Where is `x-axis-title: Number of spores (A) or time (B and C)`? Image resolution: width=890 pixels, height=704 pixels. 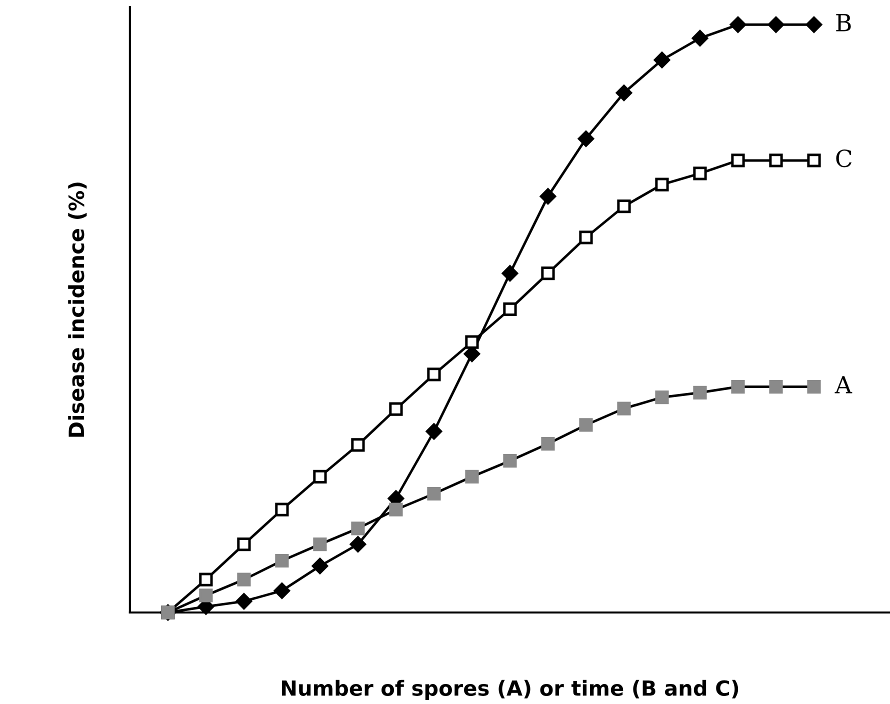 x-axis-title: Number of spores (A) or time (B and C) is located at coordinates (510, 690).